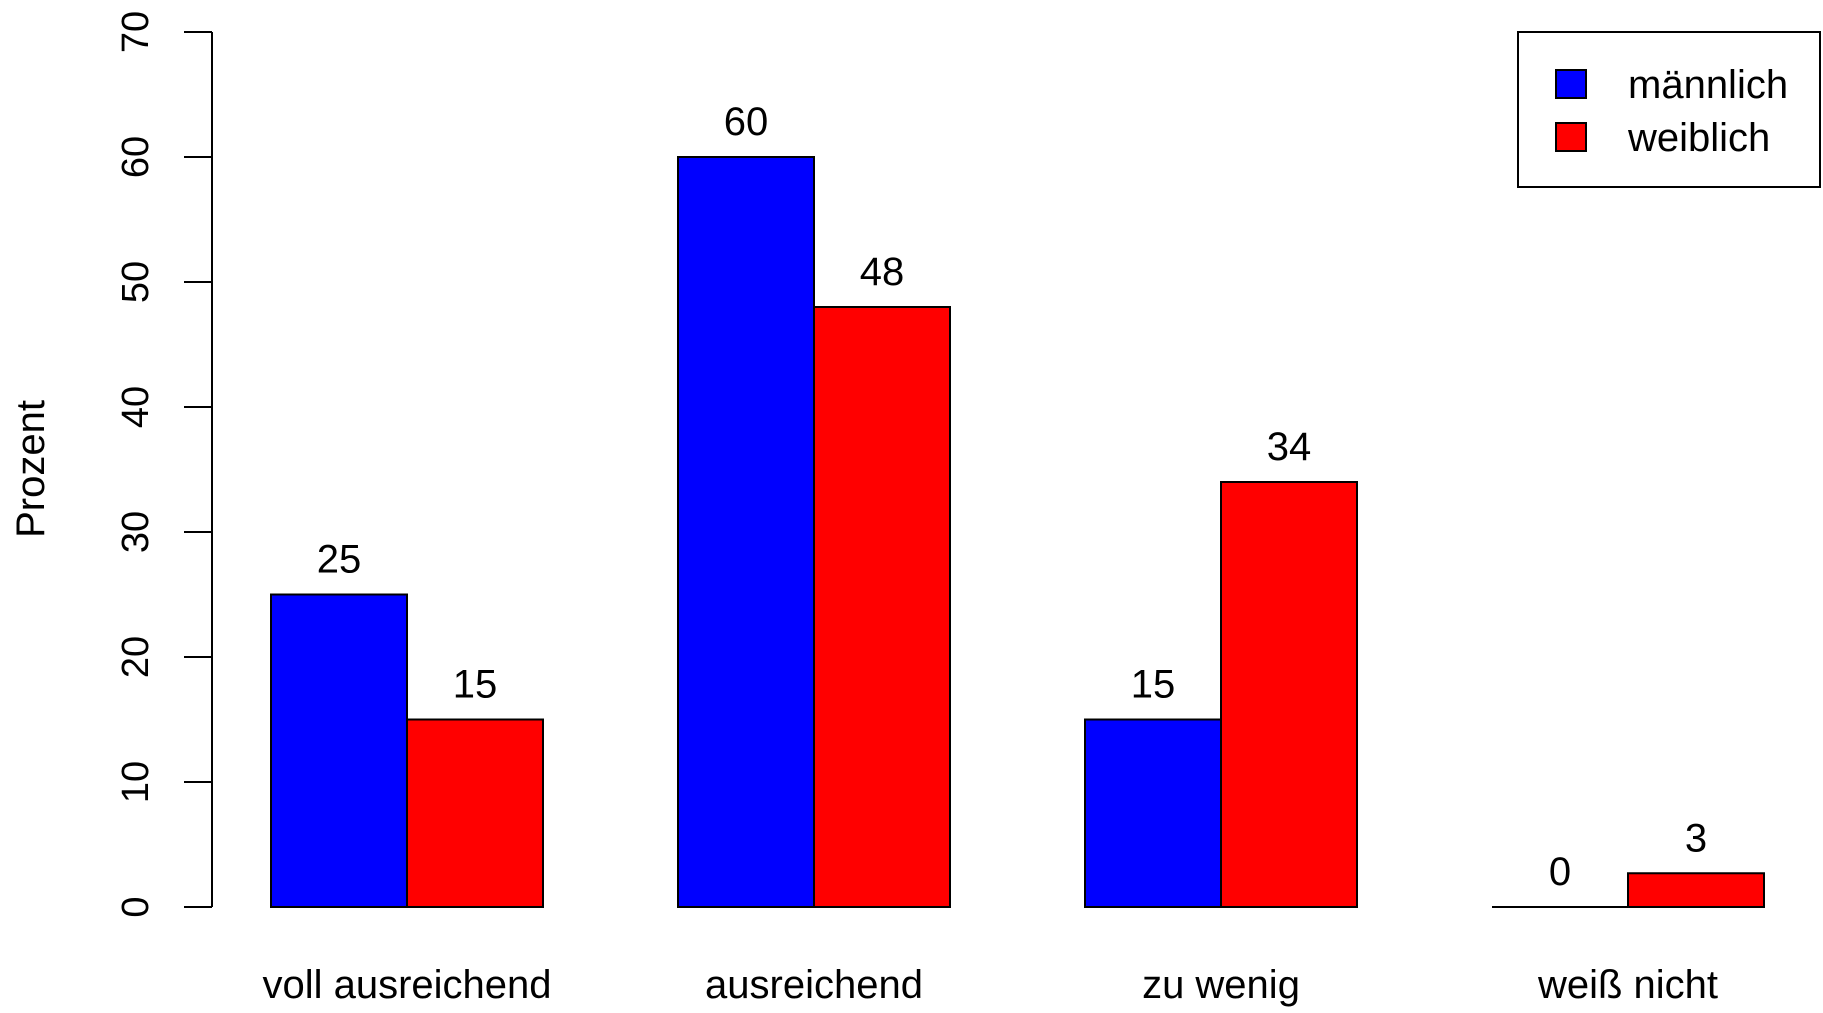 This screenshot has width=1823, height=1013. What do you see at coordinates (136, 906) in the screenshot?
I see `y-tick-label: 0` at bounding box center [136, 906].